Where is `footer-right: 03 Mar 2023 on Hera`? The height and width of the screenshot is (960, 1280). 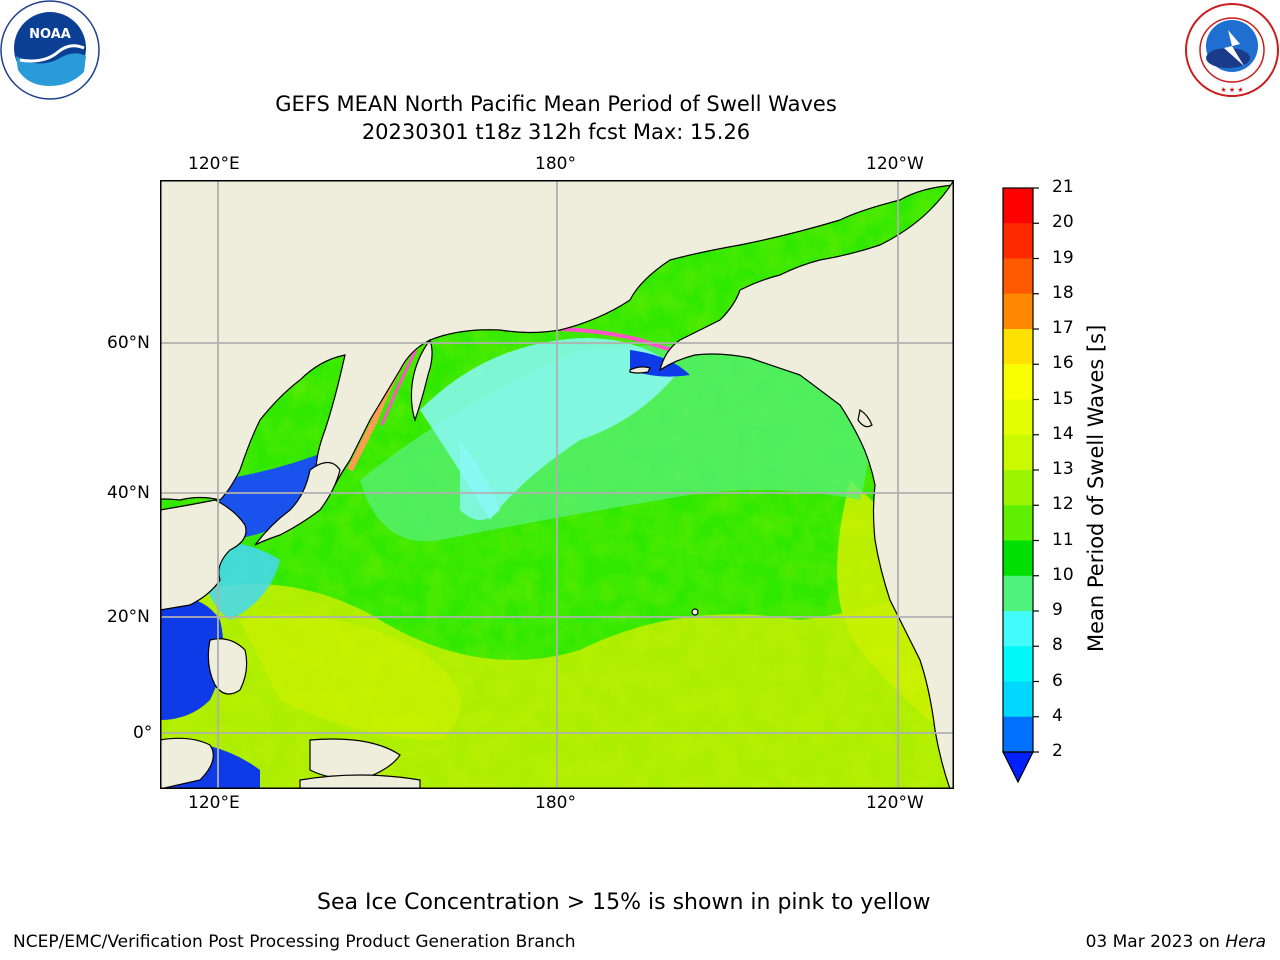 footer-right: 03 Mar 2023 on Hera is located at coordinates (1176, 942).